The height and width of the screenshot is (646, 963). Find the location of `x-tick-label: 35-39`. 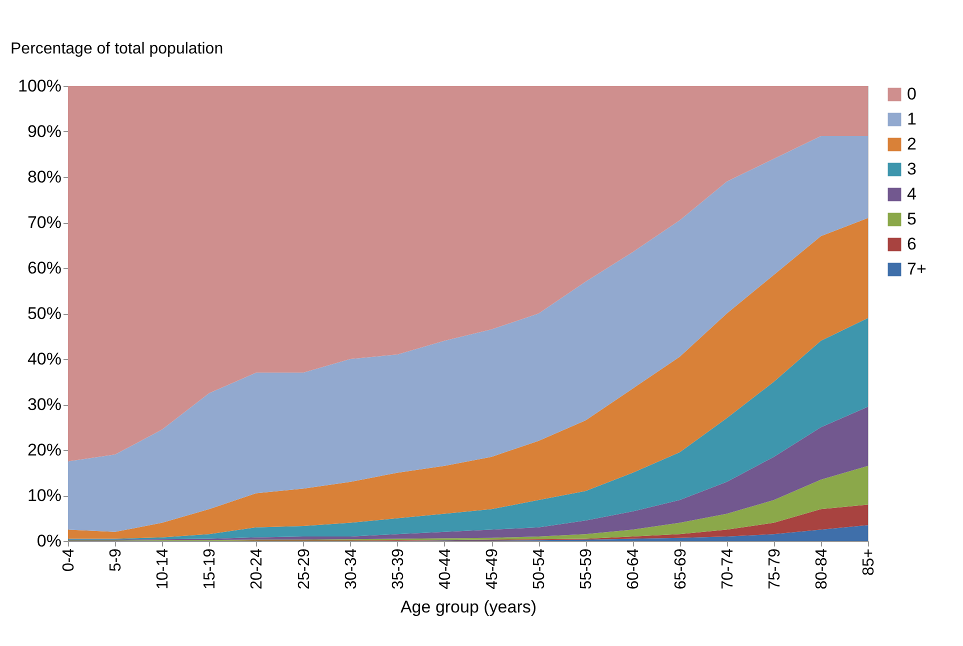

x-tick-label: 35-39 is located at coordinates (398, 569).